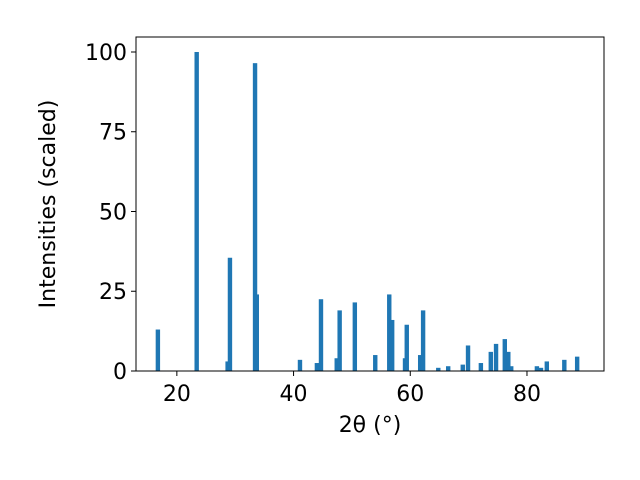  I want to click on x-tick-label: 40, so click(294, 394).